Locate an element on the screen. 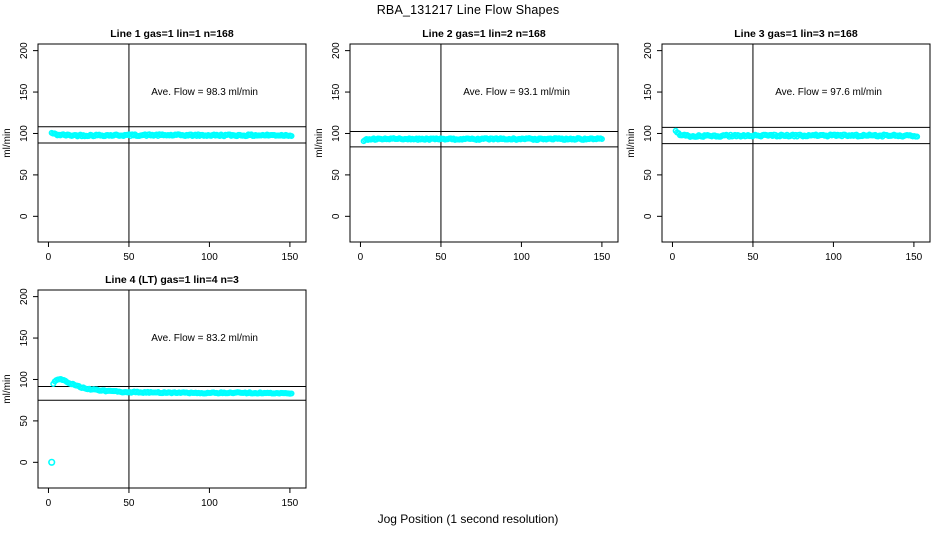 The height and width of the screenshot is (540, 936). outlier-point is located at coordinates (52, 462).